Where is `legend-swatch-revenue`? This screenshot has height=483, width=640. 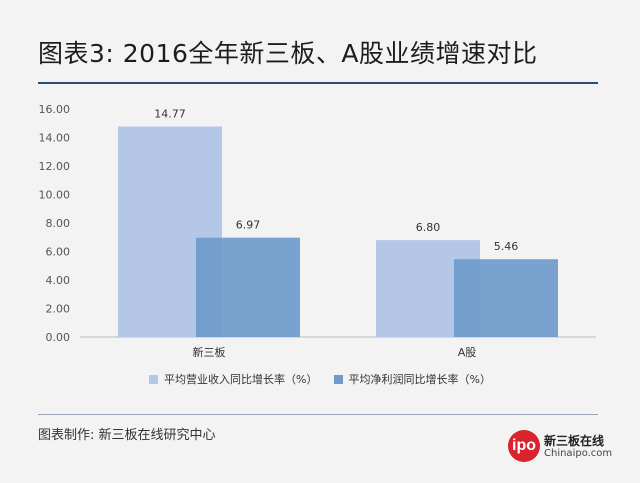 legend-swatch-revenue is located at coordinates (154, 379).